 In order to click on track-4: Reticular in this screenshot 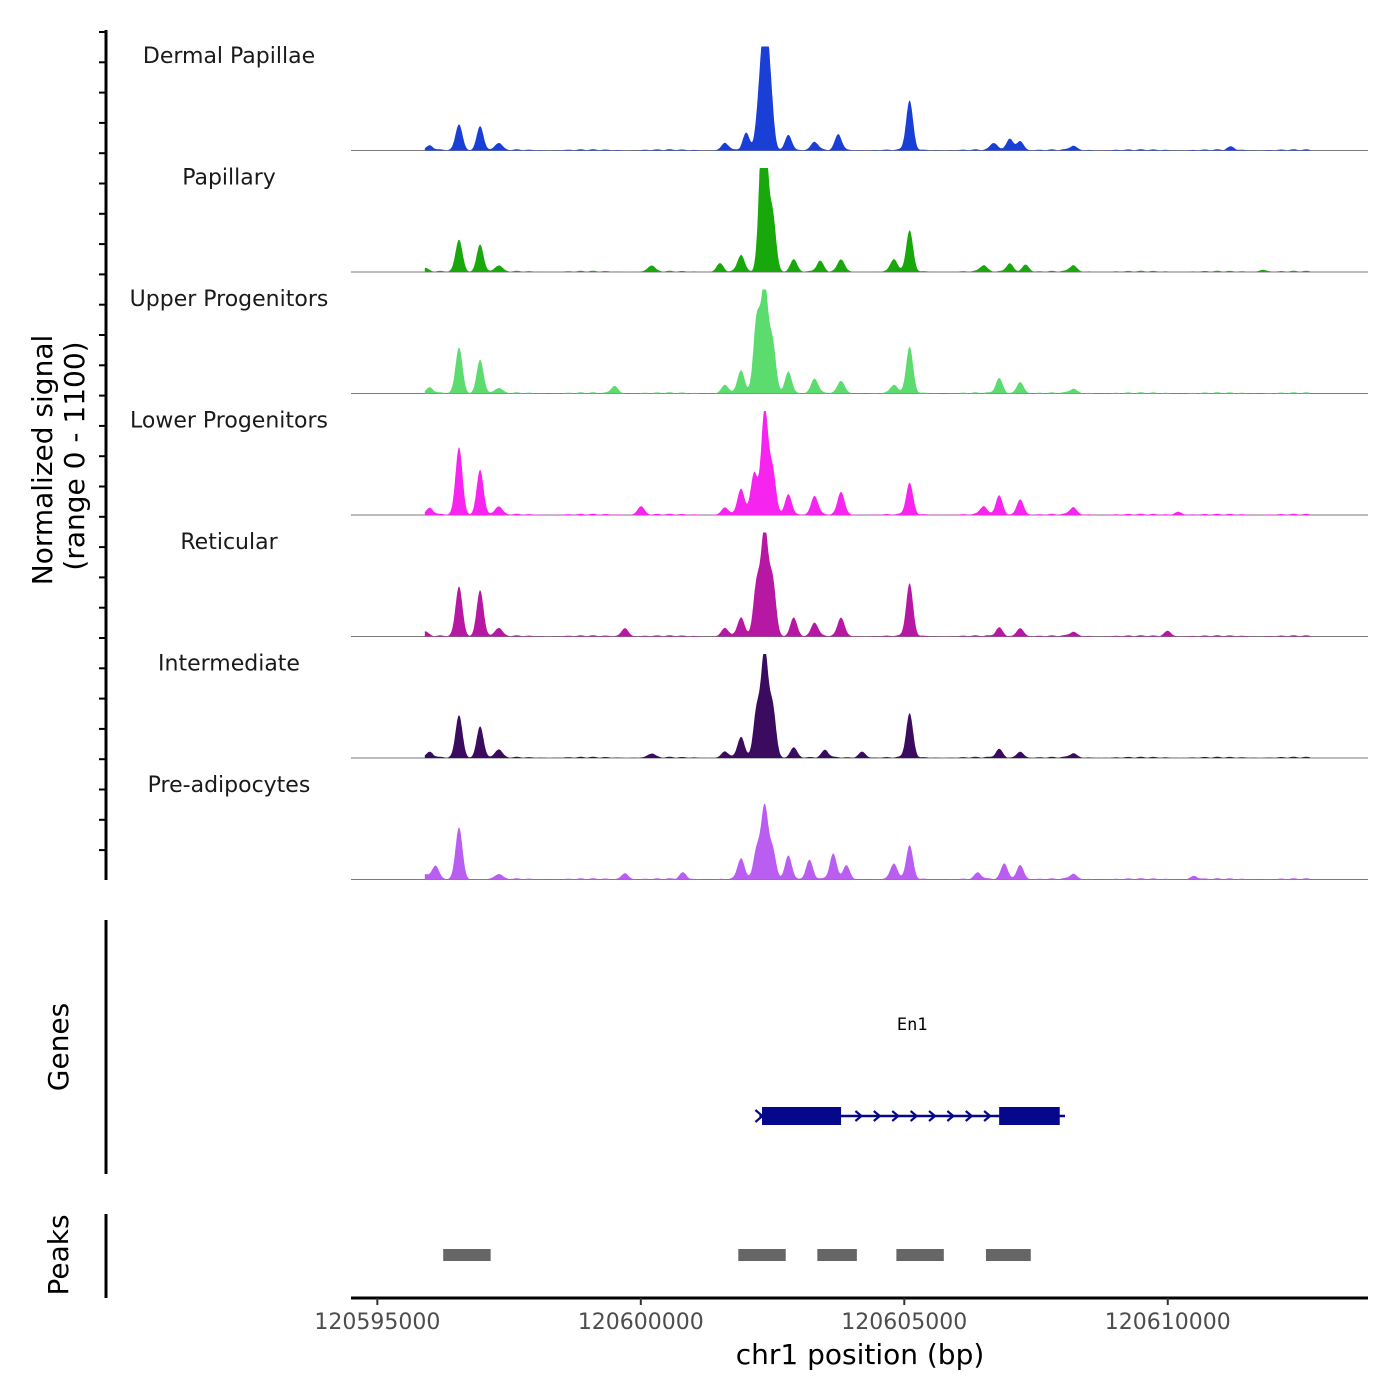, I will do `click(774, 583)`.